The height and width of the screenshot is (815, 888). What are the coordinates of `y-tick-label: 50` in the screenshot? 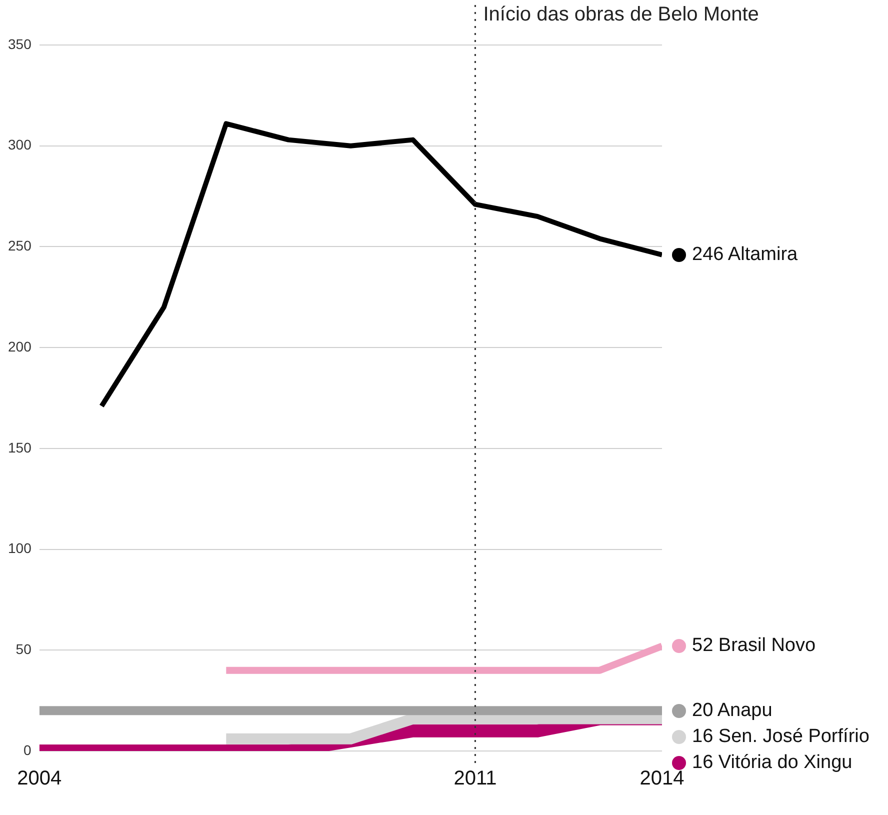 It's located at (24, 649).